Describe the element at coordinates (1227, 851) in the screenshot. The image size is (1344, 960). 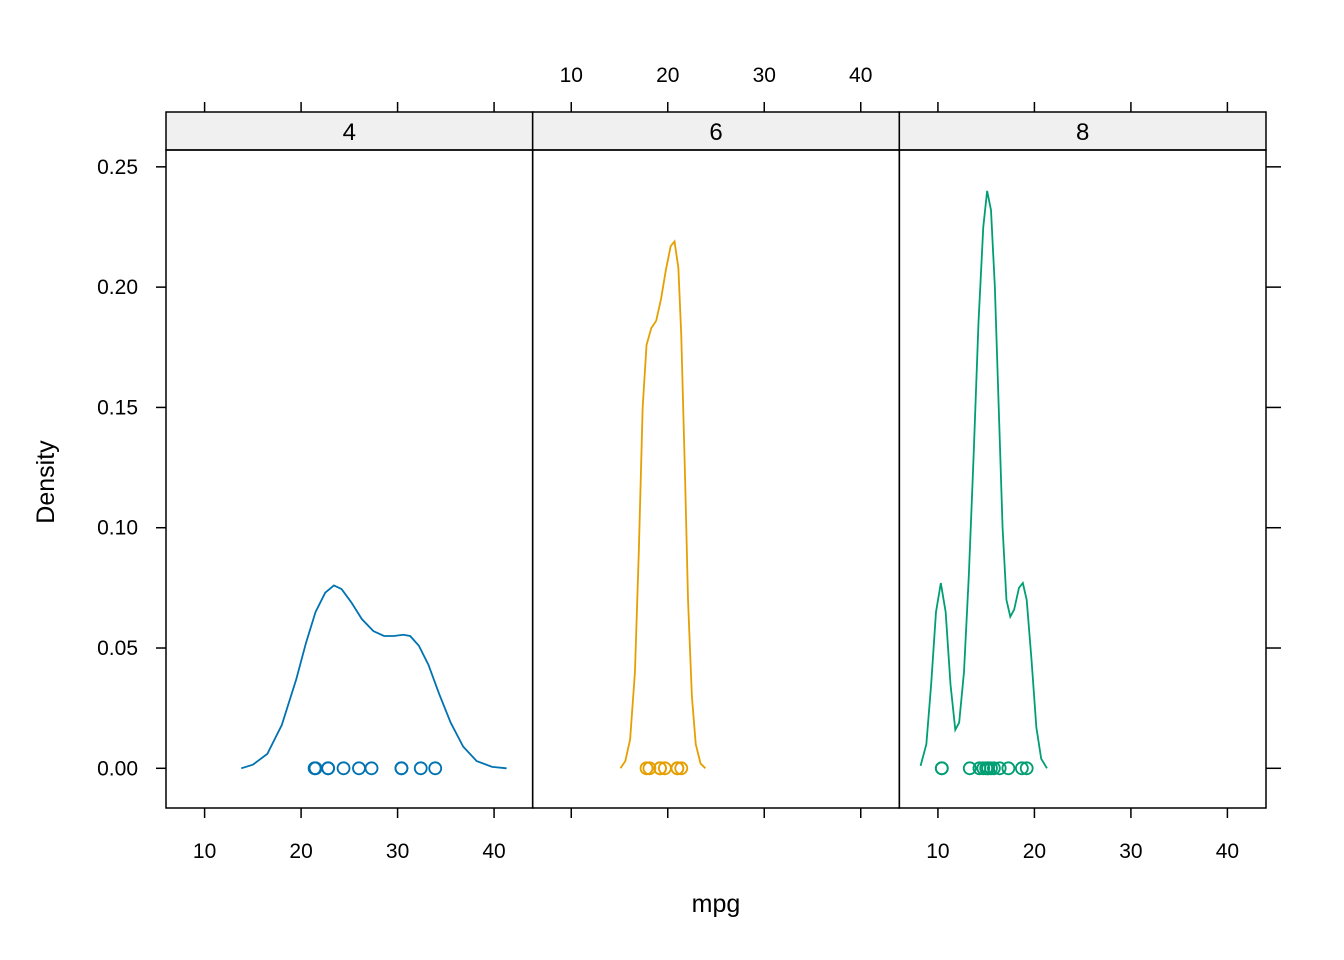
I see `x-tick-label-8-40: 40` at that location.